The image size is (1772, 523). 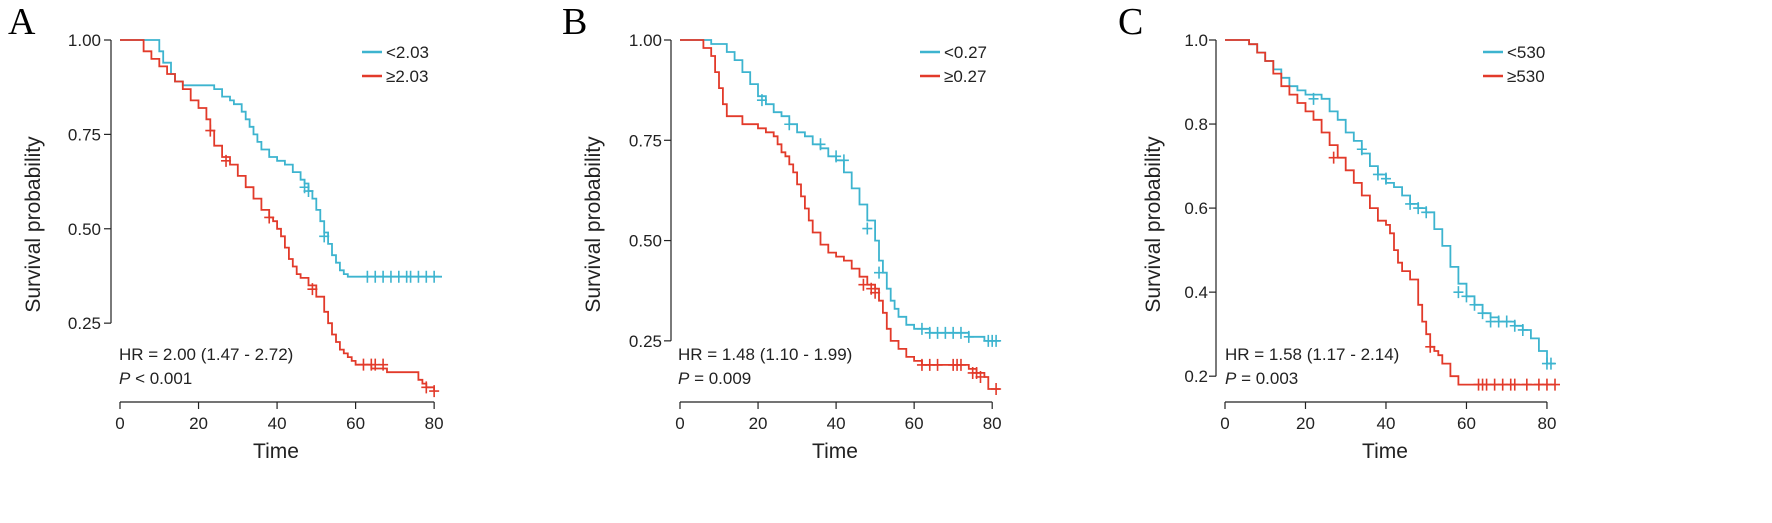 What do you see at coordinates (407, 52) in the screenshot?
I see `legend-label: <2.03` at bounding box center [407, 52].